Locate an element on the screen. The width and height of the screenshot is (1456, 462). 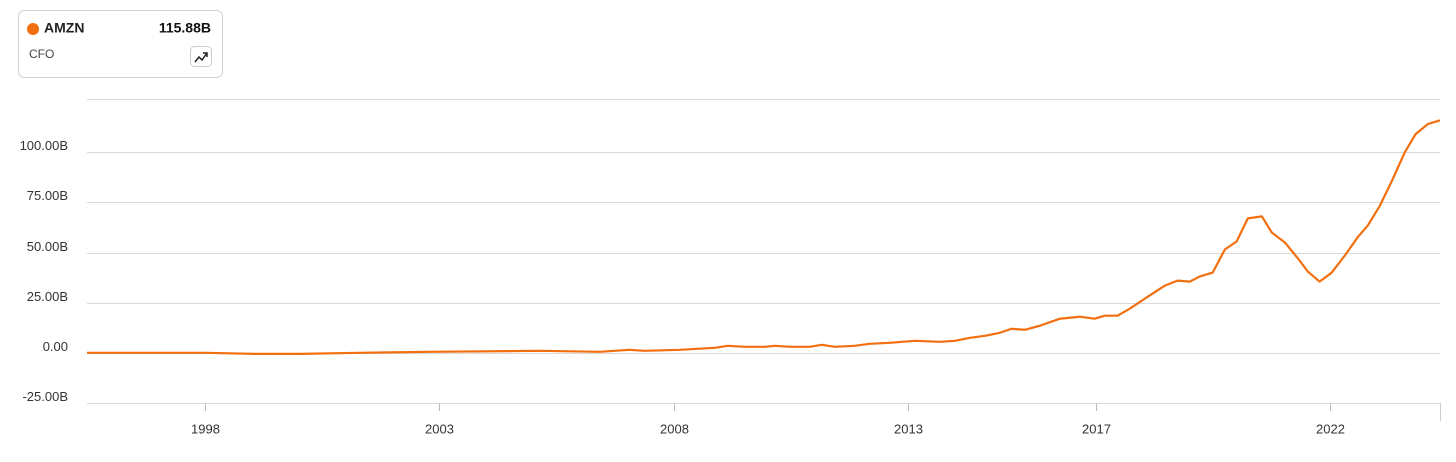
x-tick-label: 2013 is located at coordinates (908, 428).